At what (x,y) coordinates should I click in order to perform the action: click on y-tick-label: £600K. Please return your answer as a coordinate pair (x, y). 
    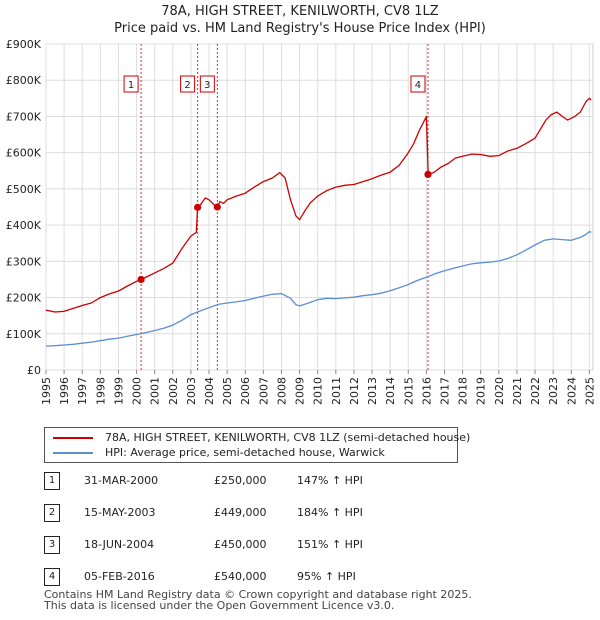
    Looking at the image, I should click on (24, 153).